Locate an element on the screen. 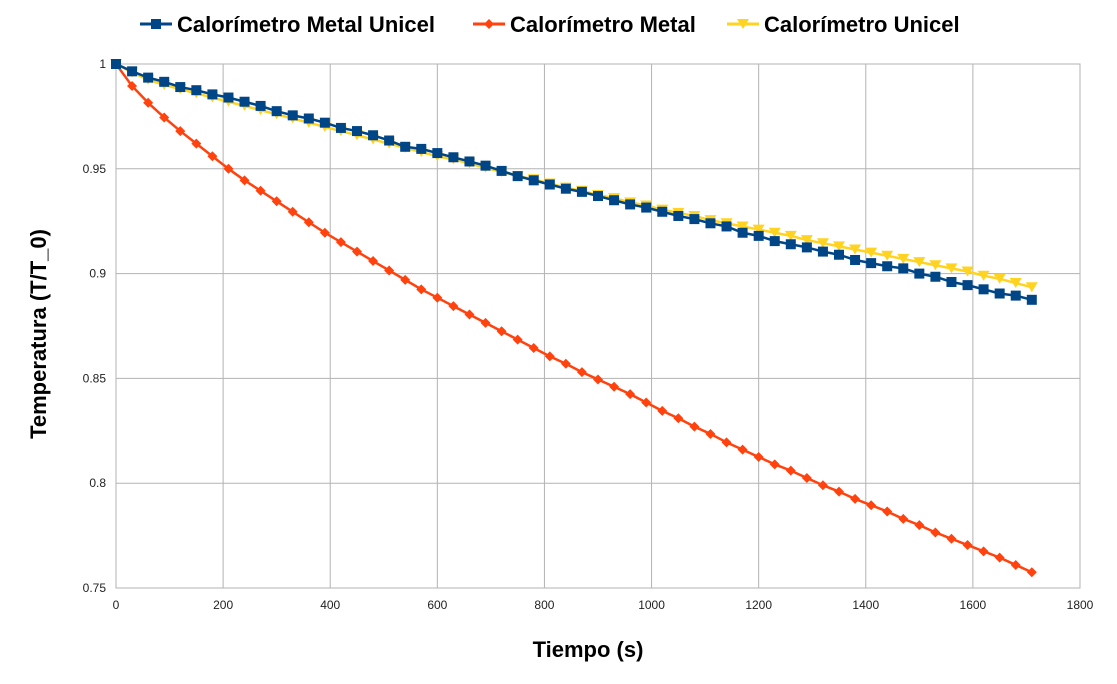  x-tick-label: 1600 is located at coordinates (973, 605).